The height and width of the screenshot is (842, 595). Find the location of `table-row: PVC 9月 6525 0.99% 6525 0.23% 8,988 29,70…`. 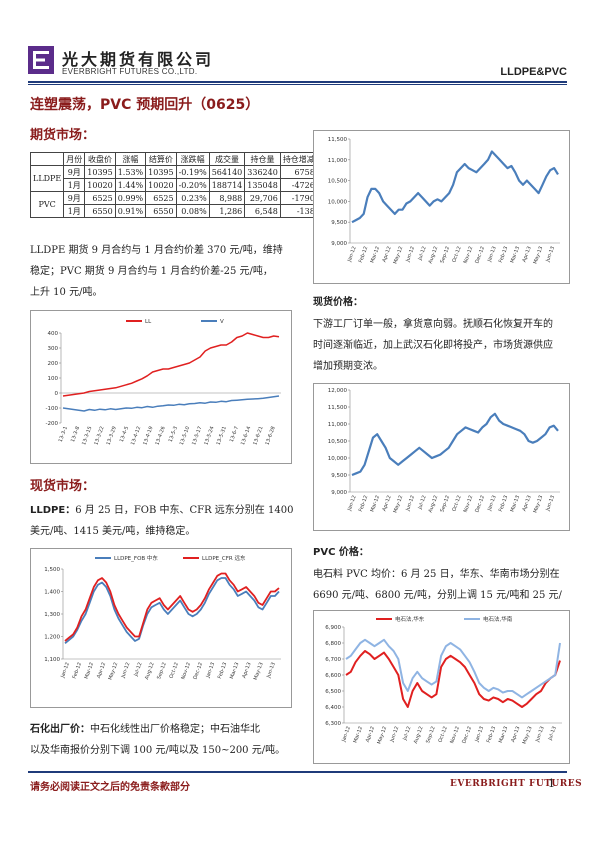

table-row: PVC 9月 6525 0.99% 6525 0.23% 8,988 29,70… is located at coordinates (173, 204).